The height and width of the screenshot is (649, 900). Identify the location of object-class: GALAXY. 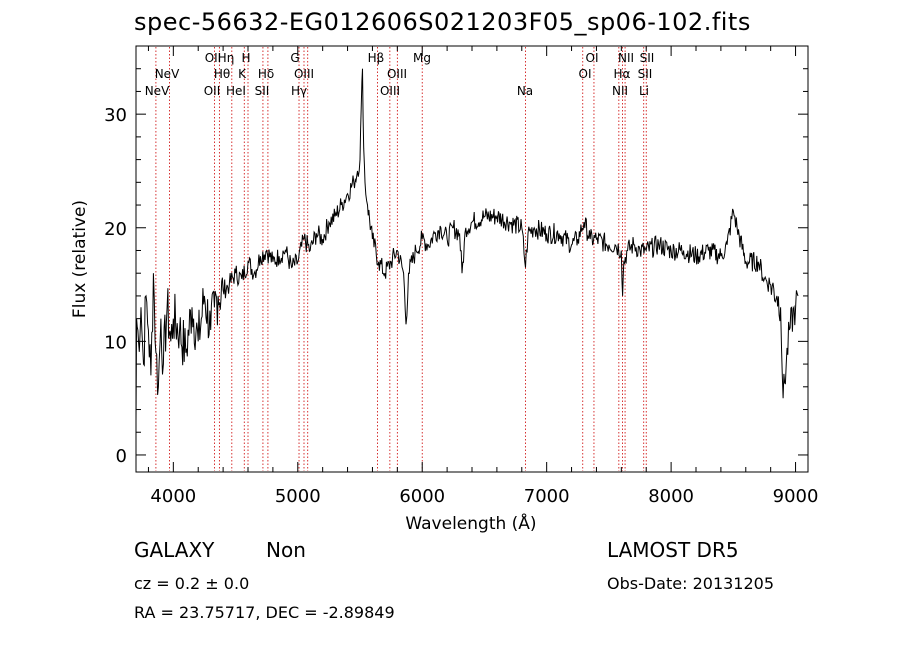
(174, 550).